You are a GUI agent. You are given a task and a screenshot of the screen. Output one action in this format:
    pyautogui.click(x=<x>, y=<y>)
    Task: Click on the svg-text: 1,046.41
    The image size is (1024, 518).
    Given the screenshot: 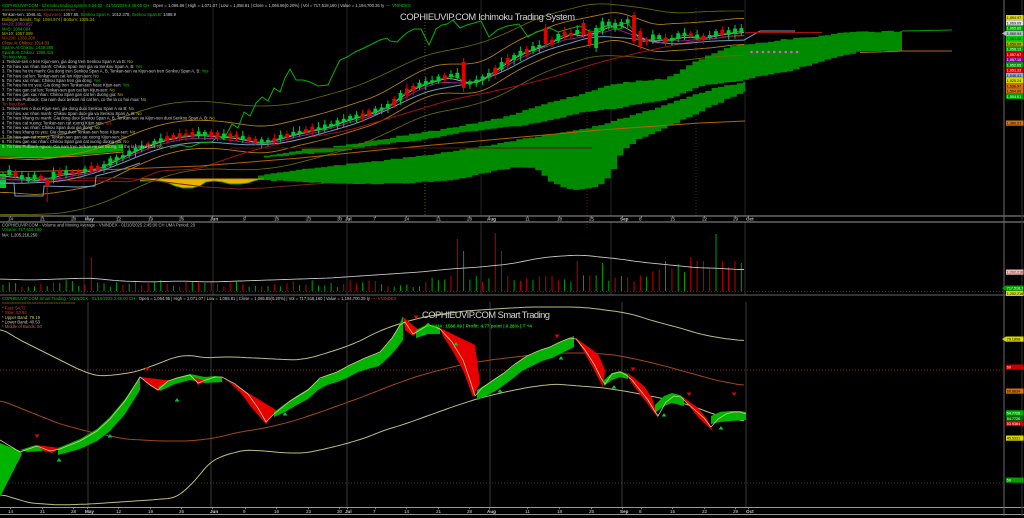 What is the action you would take?
    pyautogui.click(x=1014, y=76)
    